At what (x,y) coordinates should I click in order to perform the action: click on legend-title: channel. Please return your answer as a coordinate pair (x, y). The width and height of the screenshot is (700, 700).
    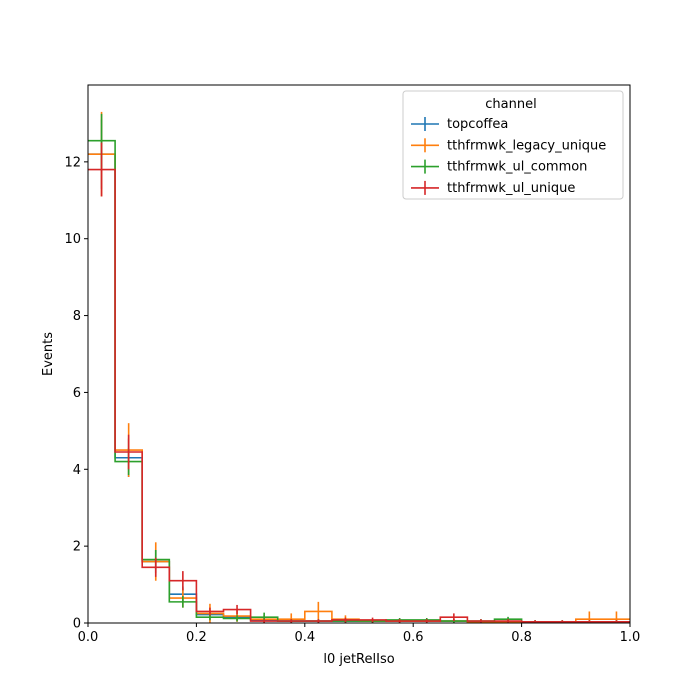
    Looking at the image, I should click on (510, 104).